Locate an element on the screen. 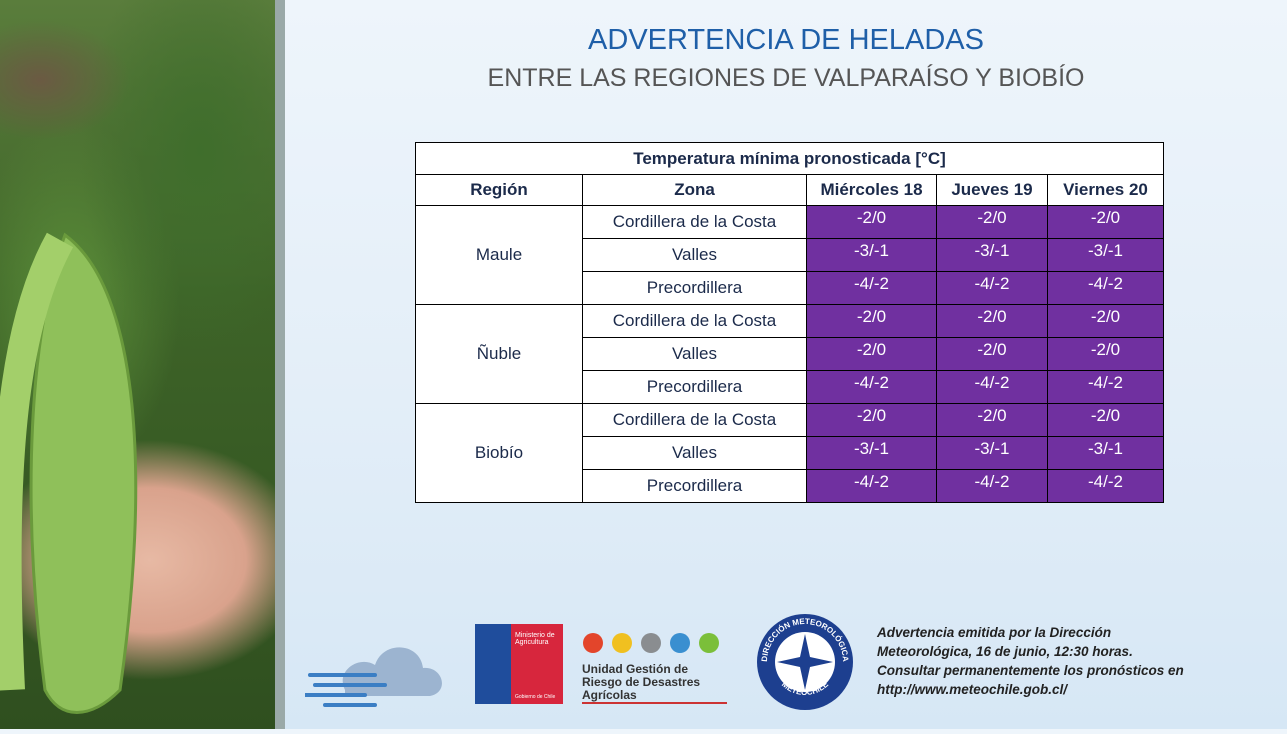 The width and height of the screenshot is (1287, 734). row: Maule Cordillera de la Costa -2/0 -2/0 -2/0 is located at coordinates (789, 255).